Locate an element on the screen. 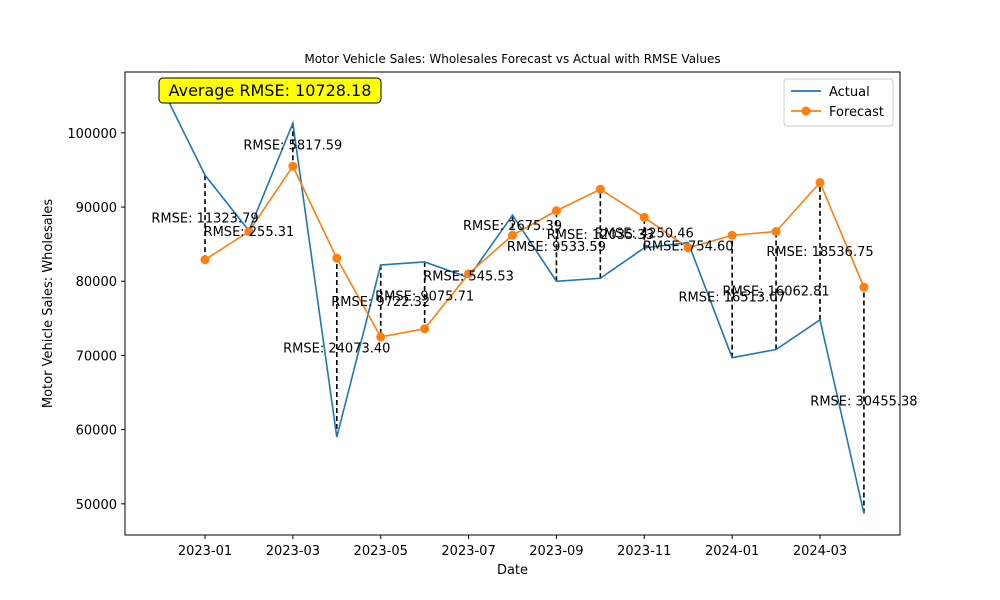 The width and height of the screenshot is (1000, 600). legend-forecast-label: Forecast is located at coordinates (856, 112).